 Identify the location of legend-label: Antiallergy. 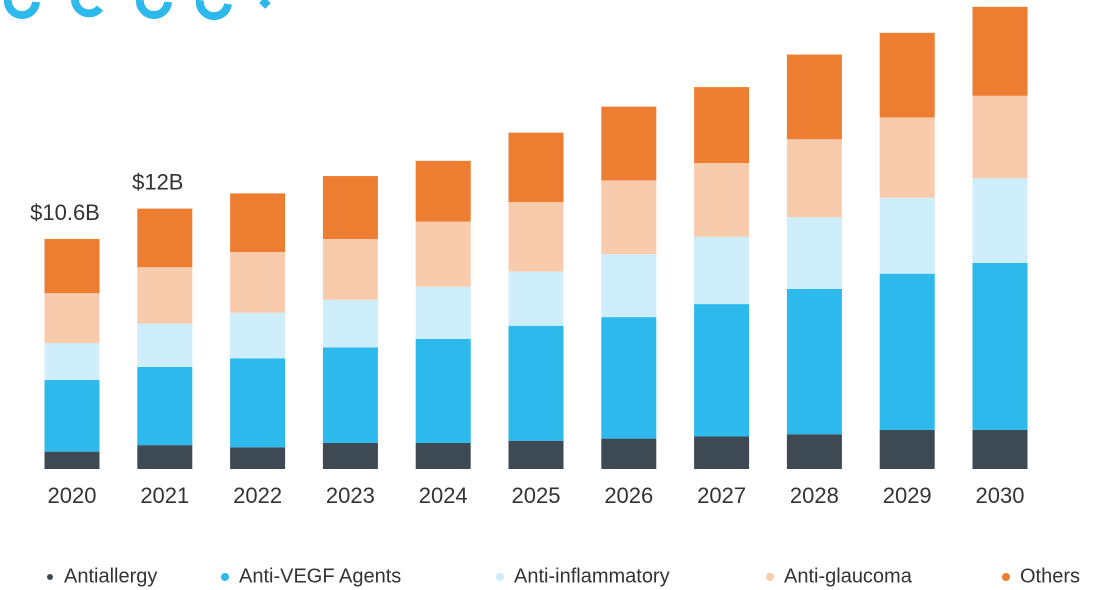
(110, 576).